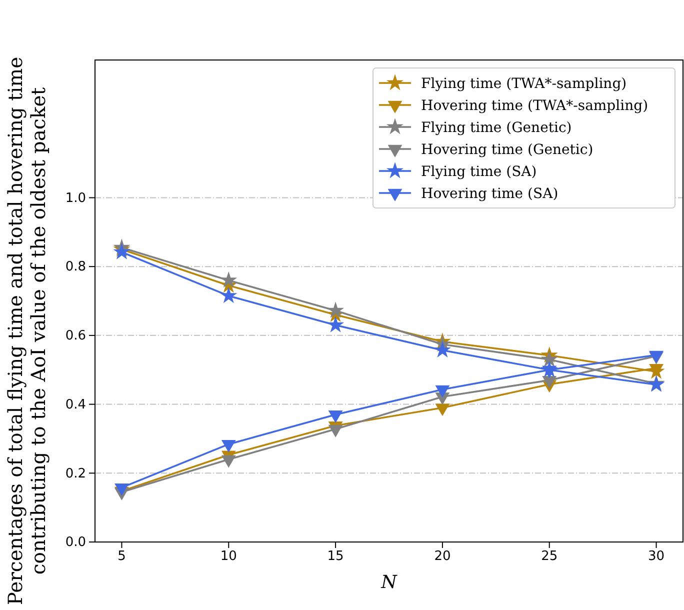 Image resolution: width=684 pixels, height=610 pixels. I want to click on x-tick-label: 15, so click(335, 556).